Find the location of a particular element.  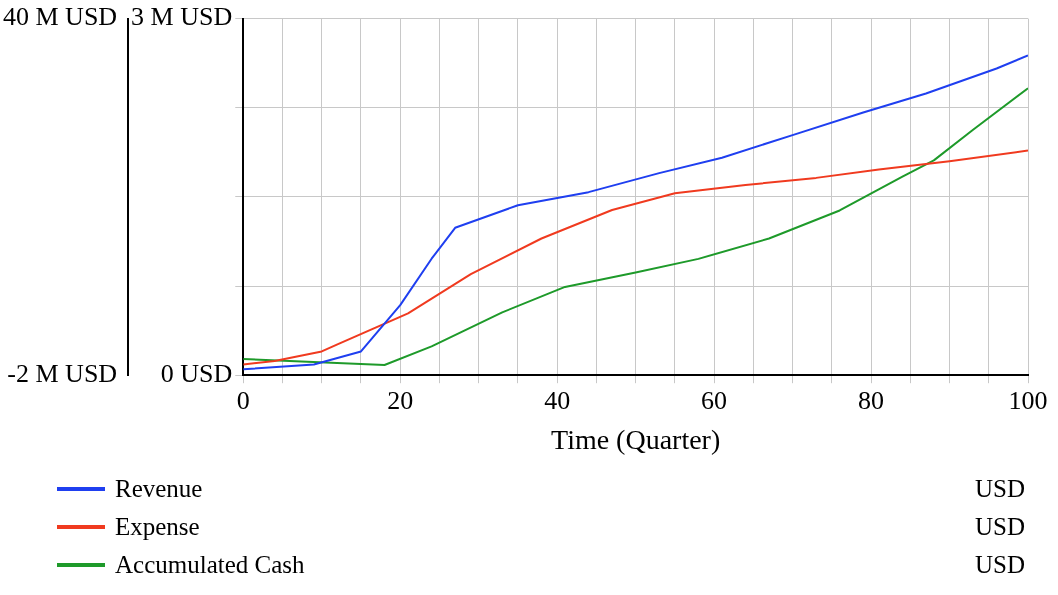

x-tick-label: 60 is located at coordinates (714, 400).